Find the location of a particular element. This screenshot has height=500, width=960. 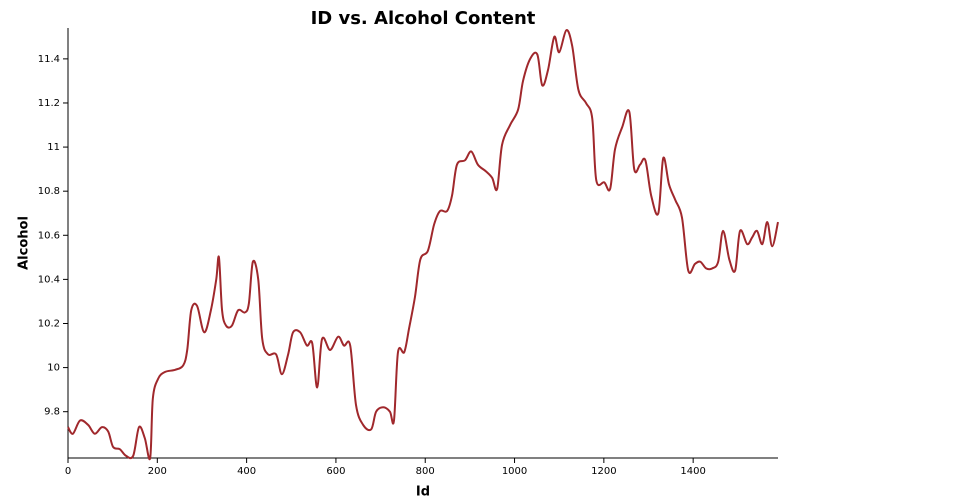

x-tick-label: 600 is located at coordinates (335, 471).